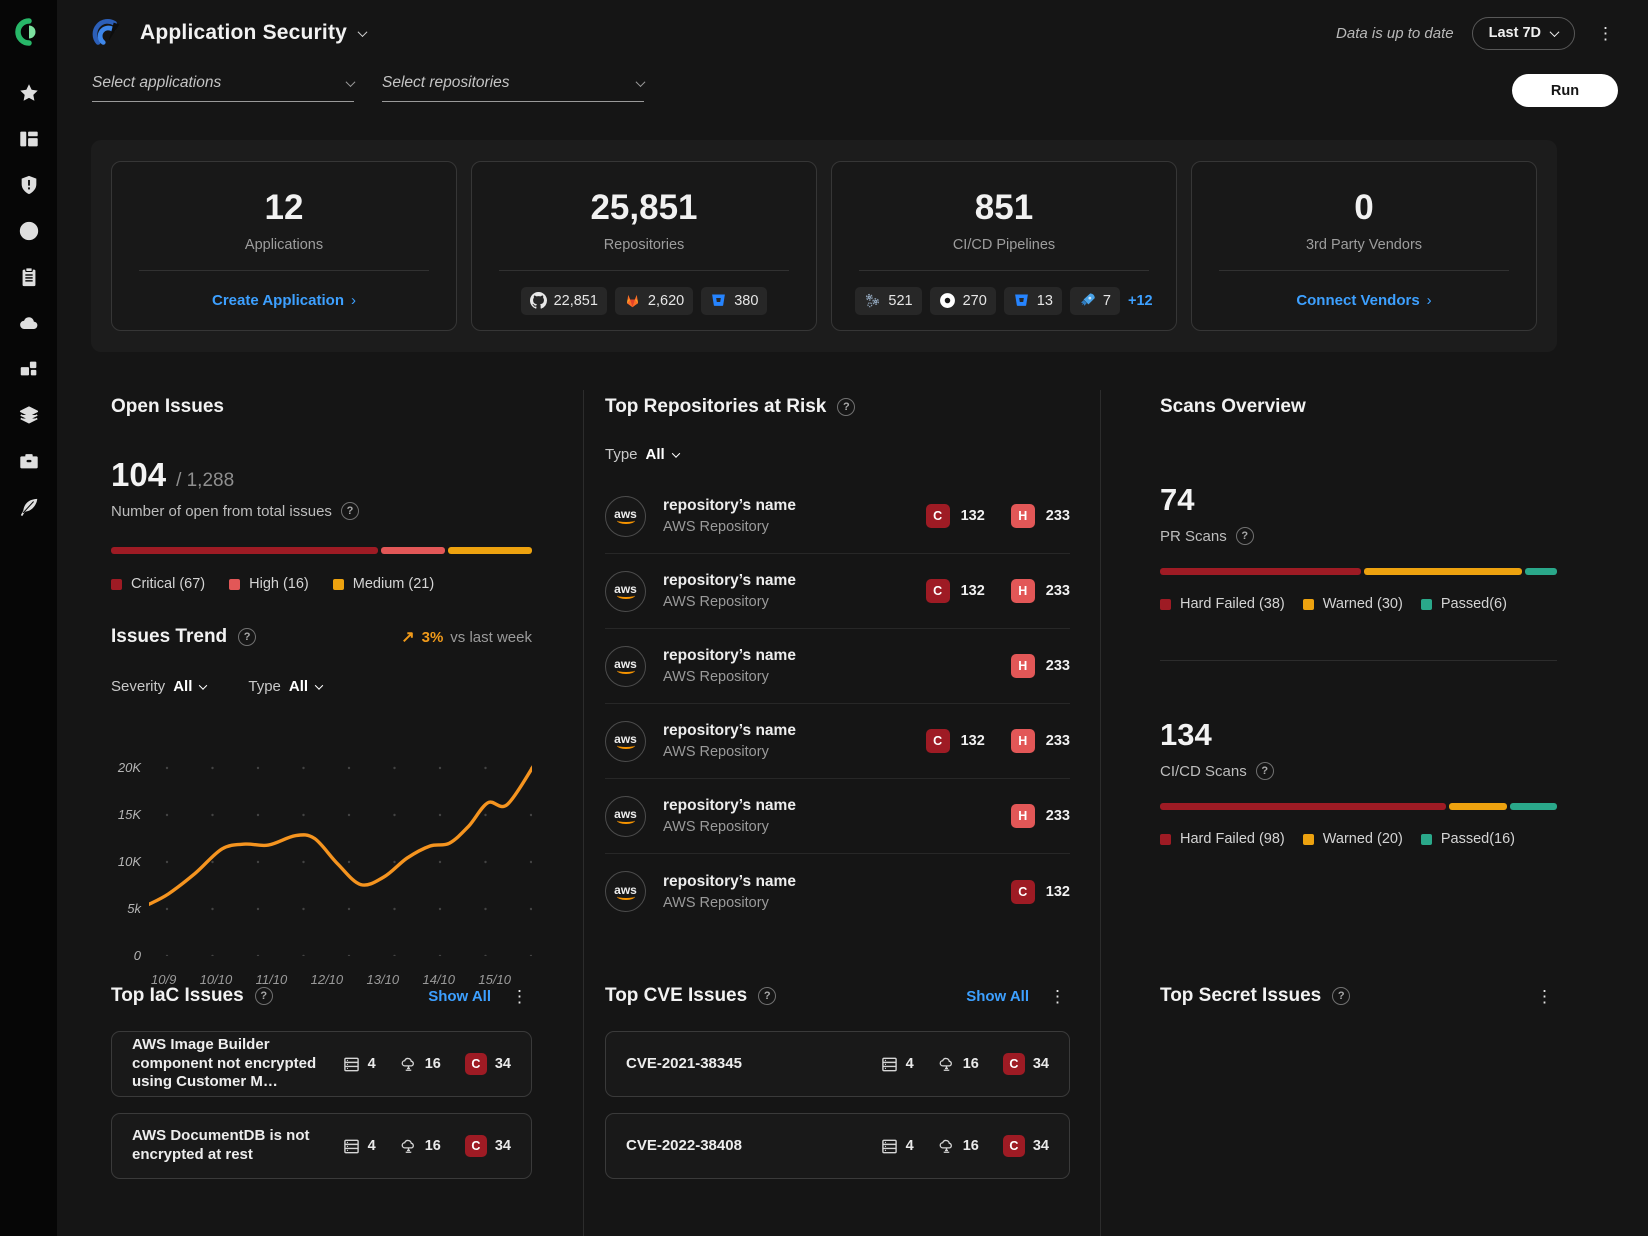 This screenshot has width=1648, height=1236. I want to click on more-pipelines-link: +12, so click(1140, 300).